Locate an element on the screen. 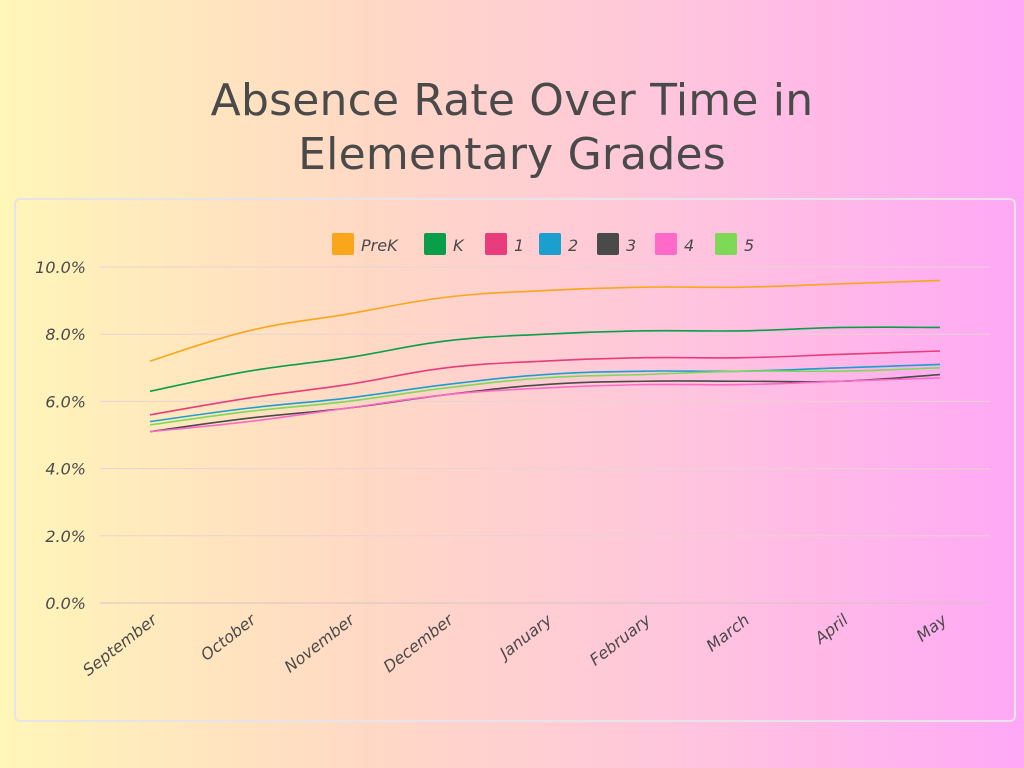 The width and height of the screenshot is (1024, 768). y-tick-label: 8.0% is located at coordinates (65, 334).